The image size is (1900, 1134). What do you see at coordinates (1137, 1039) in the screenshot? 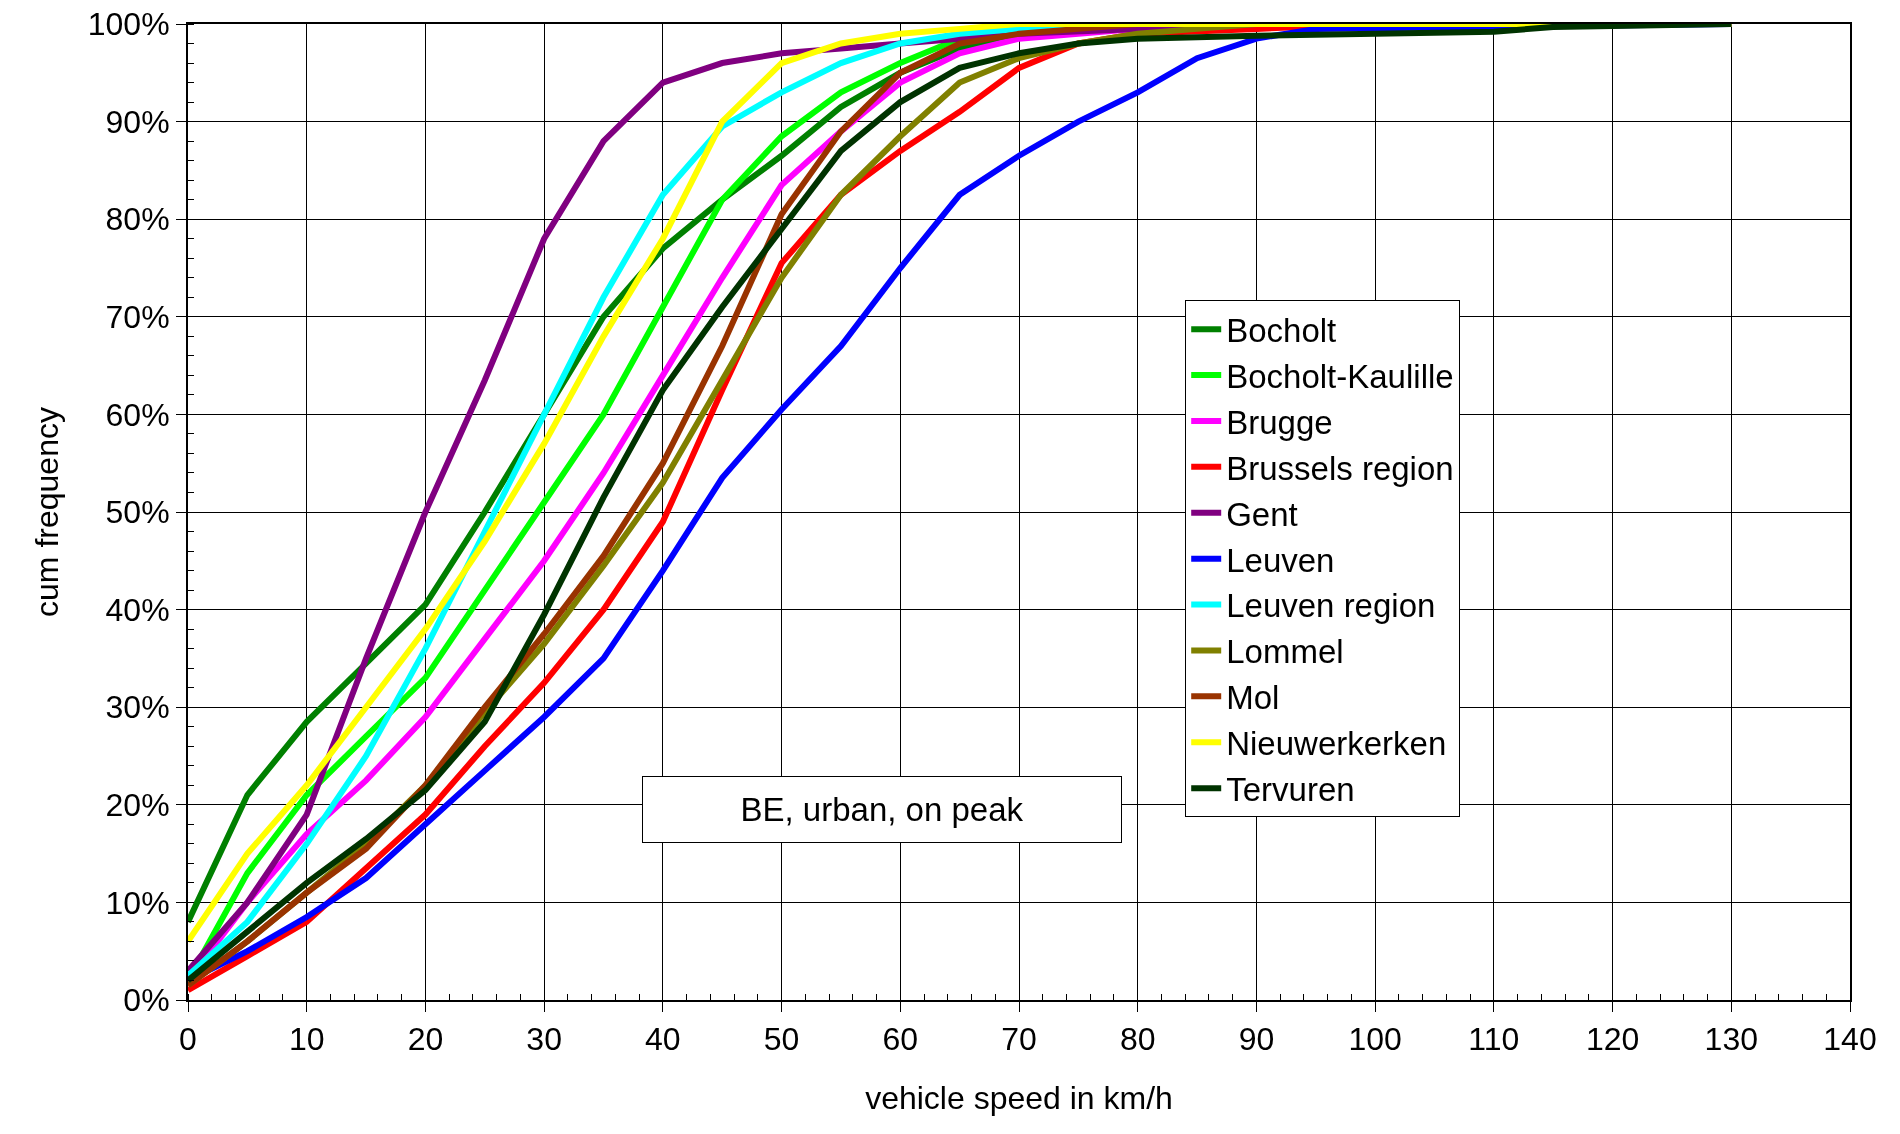
I see `x-tick-label: 80` at bounding box center [1137, 1039].